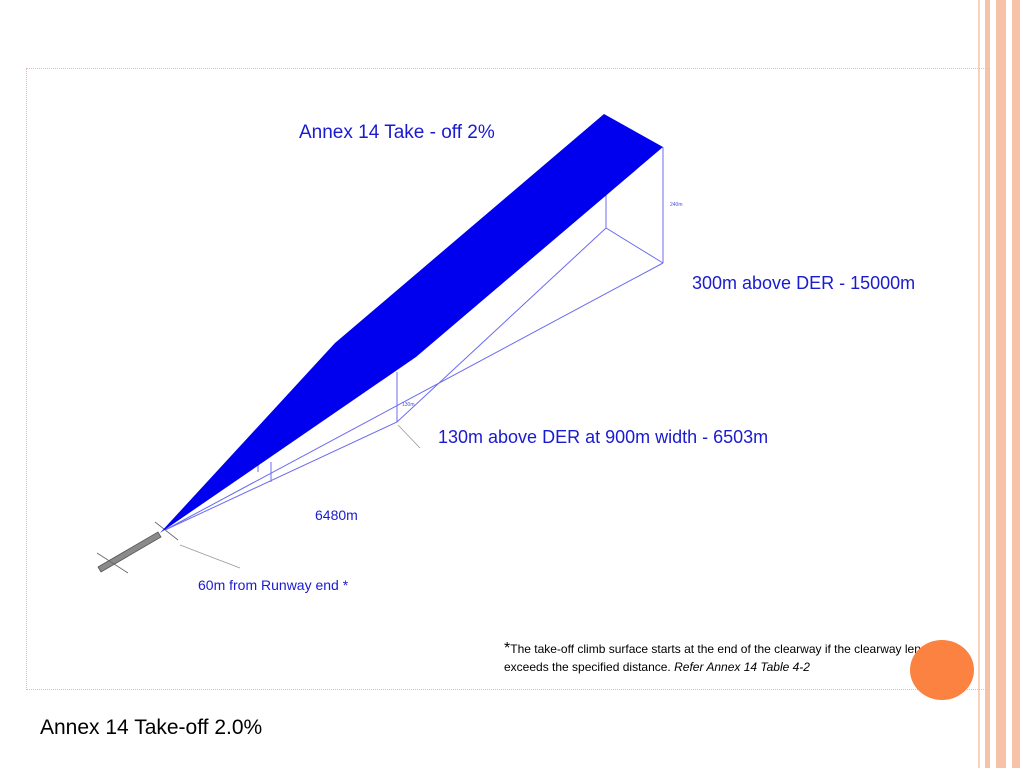 Image resolution: width=1024 pixels, height=768 pixels. I want to click on decorative-dot, so click(942, 670).